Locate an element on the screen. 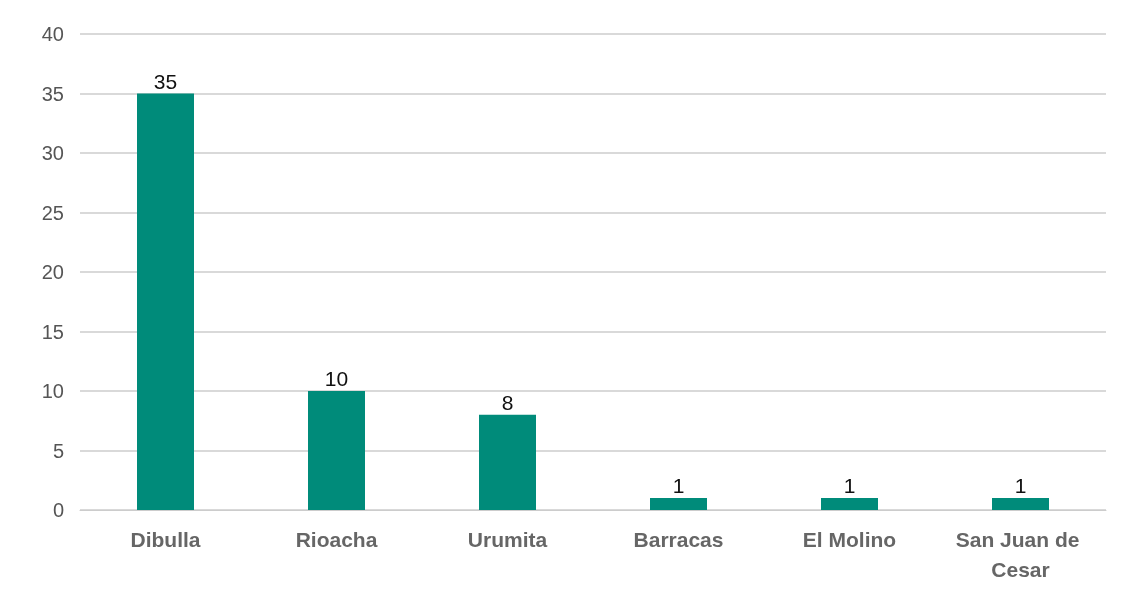 This screenshot has height=593, width=1144. y-tick-label: 35 is located at coordinates (52, 93).